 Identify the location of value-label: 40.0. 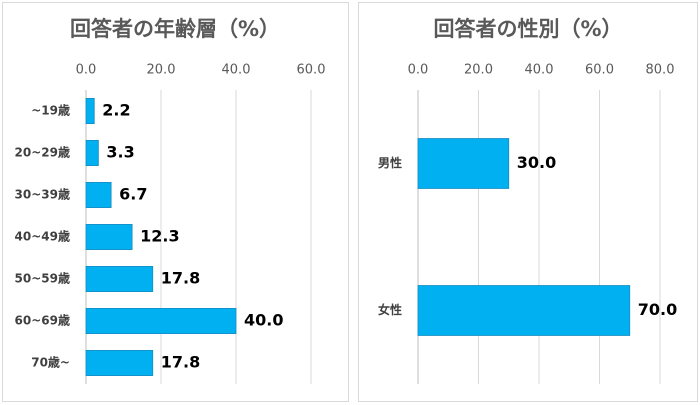
(263, 320).